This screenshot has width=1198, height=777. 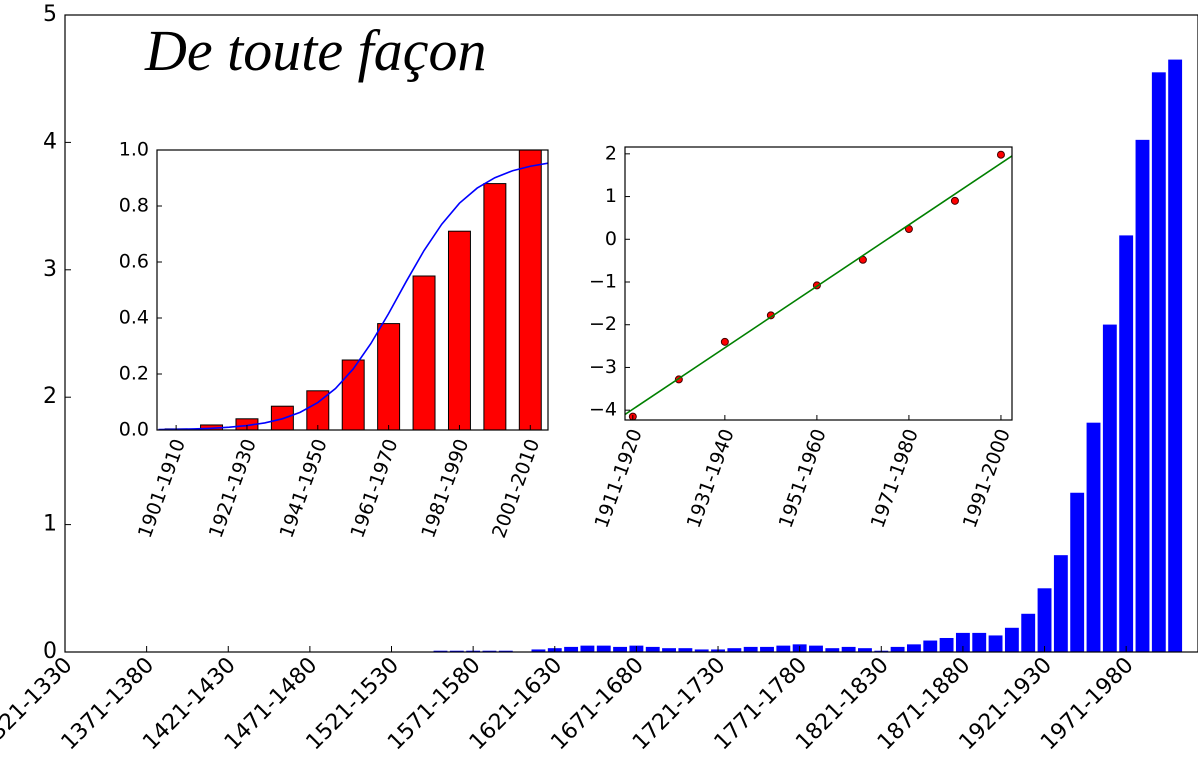 I want to click on x-tick-label: 1911-1920, so click(x=619, y=478).